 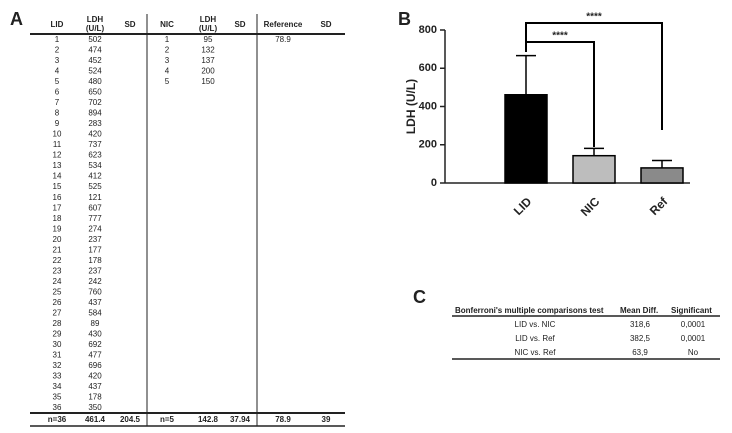 What do you see at coordinates (95, 323) in the screenshot?
I see `ldh-value: 89` at bounding box center [95, 323].